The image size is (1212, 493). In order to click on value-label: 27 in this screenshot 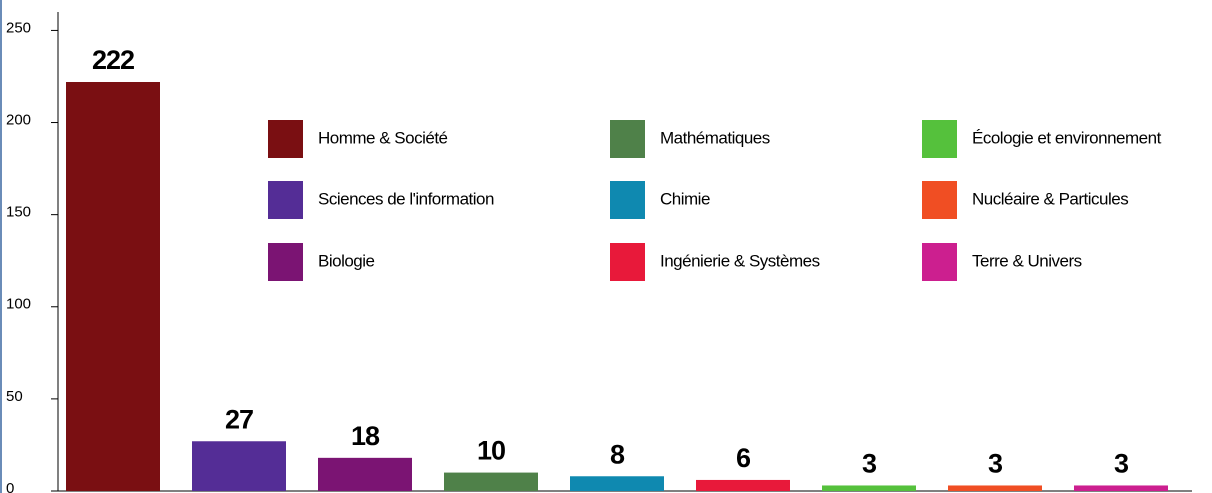, I will do `click(239, 419)`.